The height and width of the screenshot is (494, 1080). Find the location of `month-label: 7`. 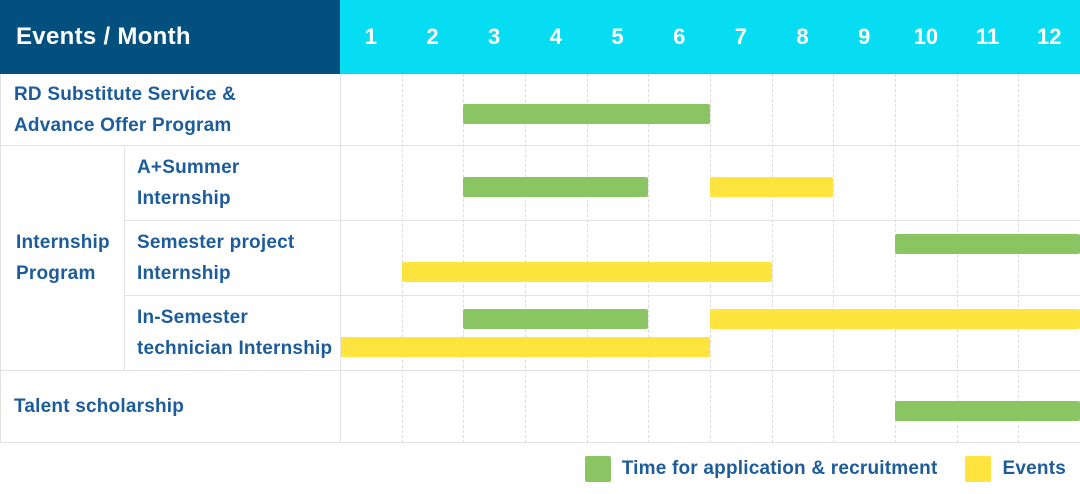

month-label: 7 is located at coordinates (740, 36).